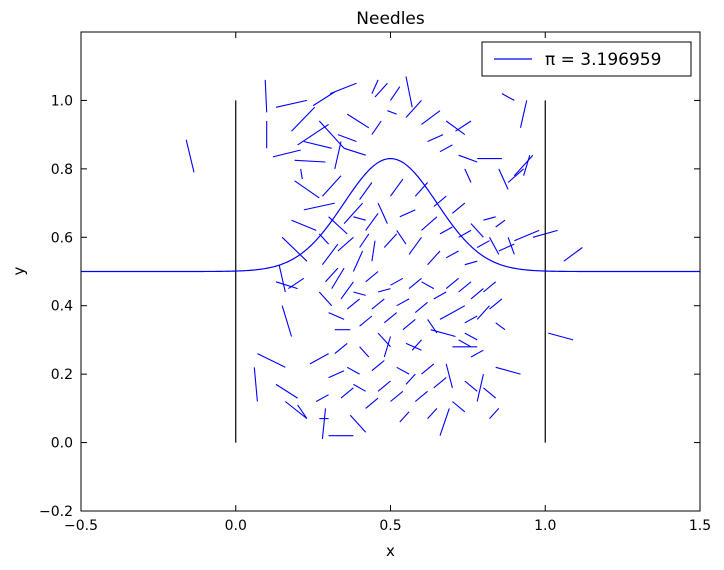 The height and width of the screenshot is (570, 724). Describe the element at coordinates (62, 307) in the screenshot. I see `y-tick-label: 0.4` at that location.